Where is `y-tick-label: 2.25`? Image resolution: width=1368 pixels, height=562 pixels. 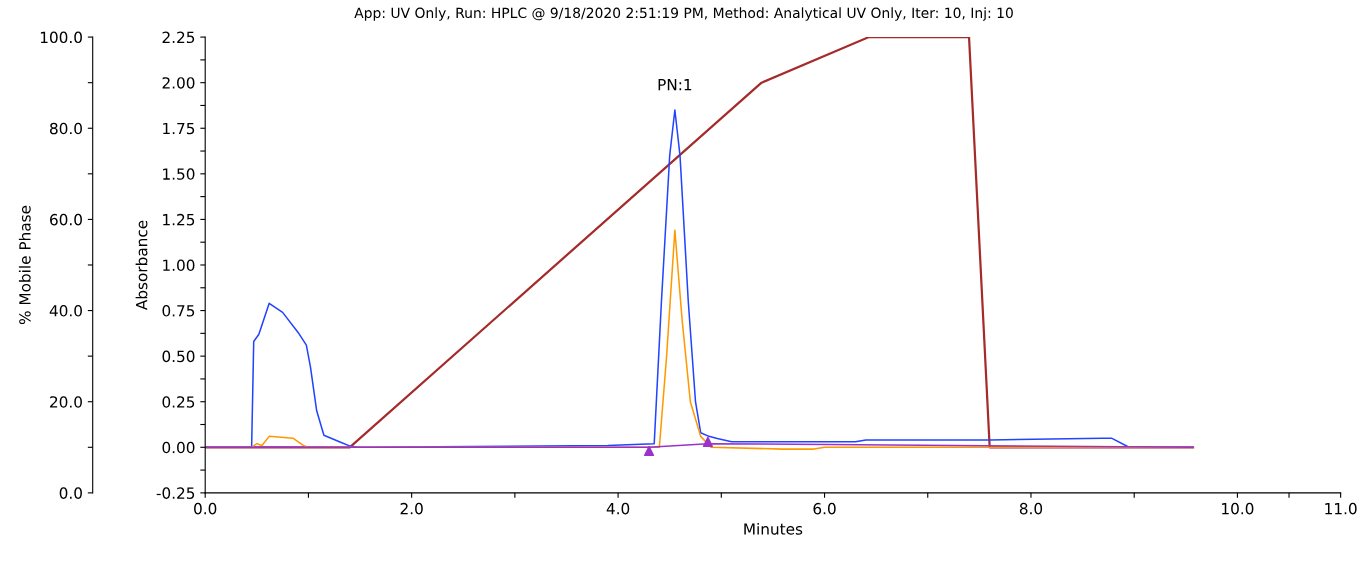
y-tick-label: 2.25 is located at coordinates (178, 37).